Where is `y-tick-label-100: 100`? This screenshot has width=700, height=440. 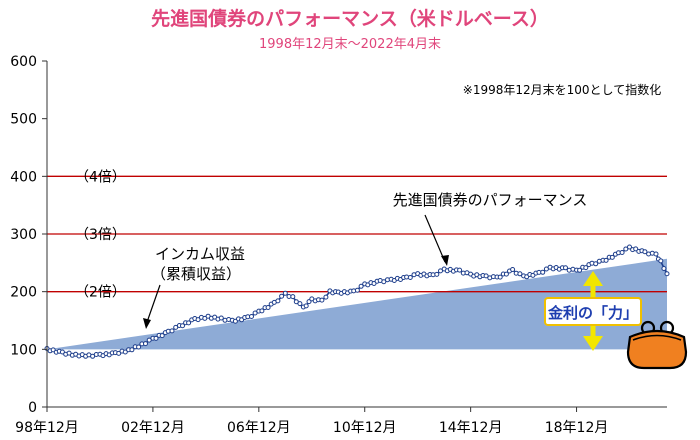 y-tick-label-100: 100 is located at coordinates (23, 350).